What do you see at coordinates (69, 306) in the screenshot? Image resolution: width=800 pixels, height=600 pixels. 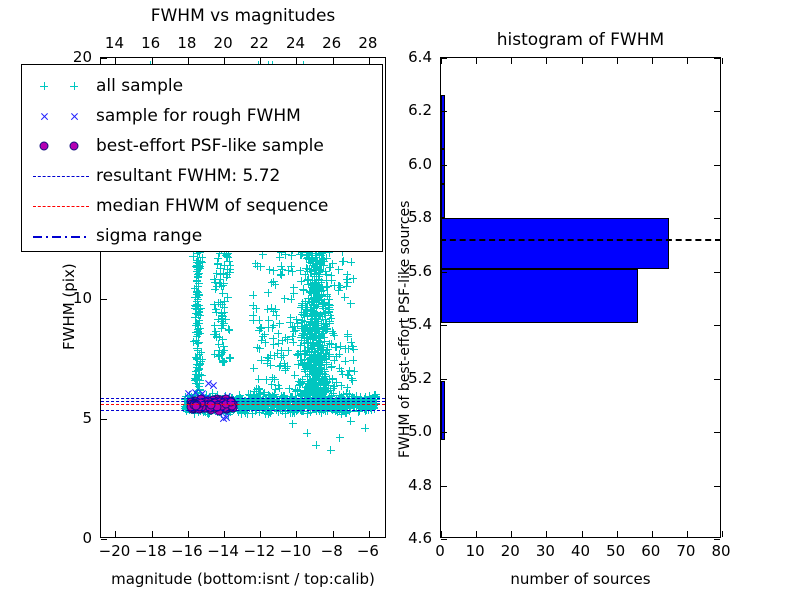 I see `left-yaxis-label: FWHM (pix)` at bounding box center [69, 306].